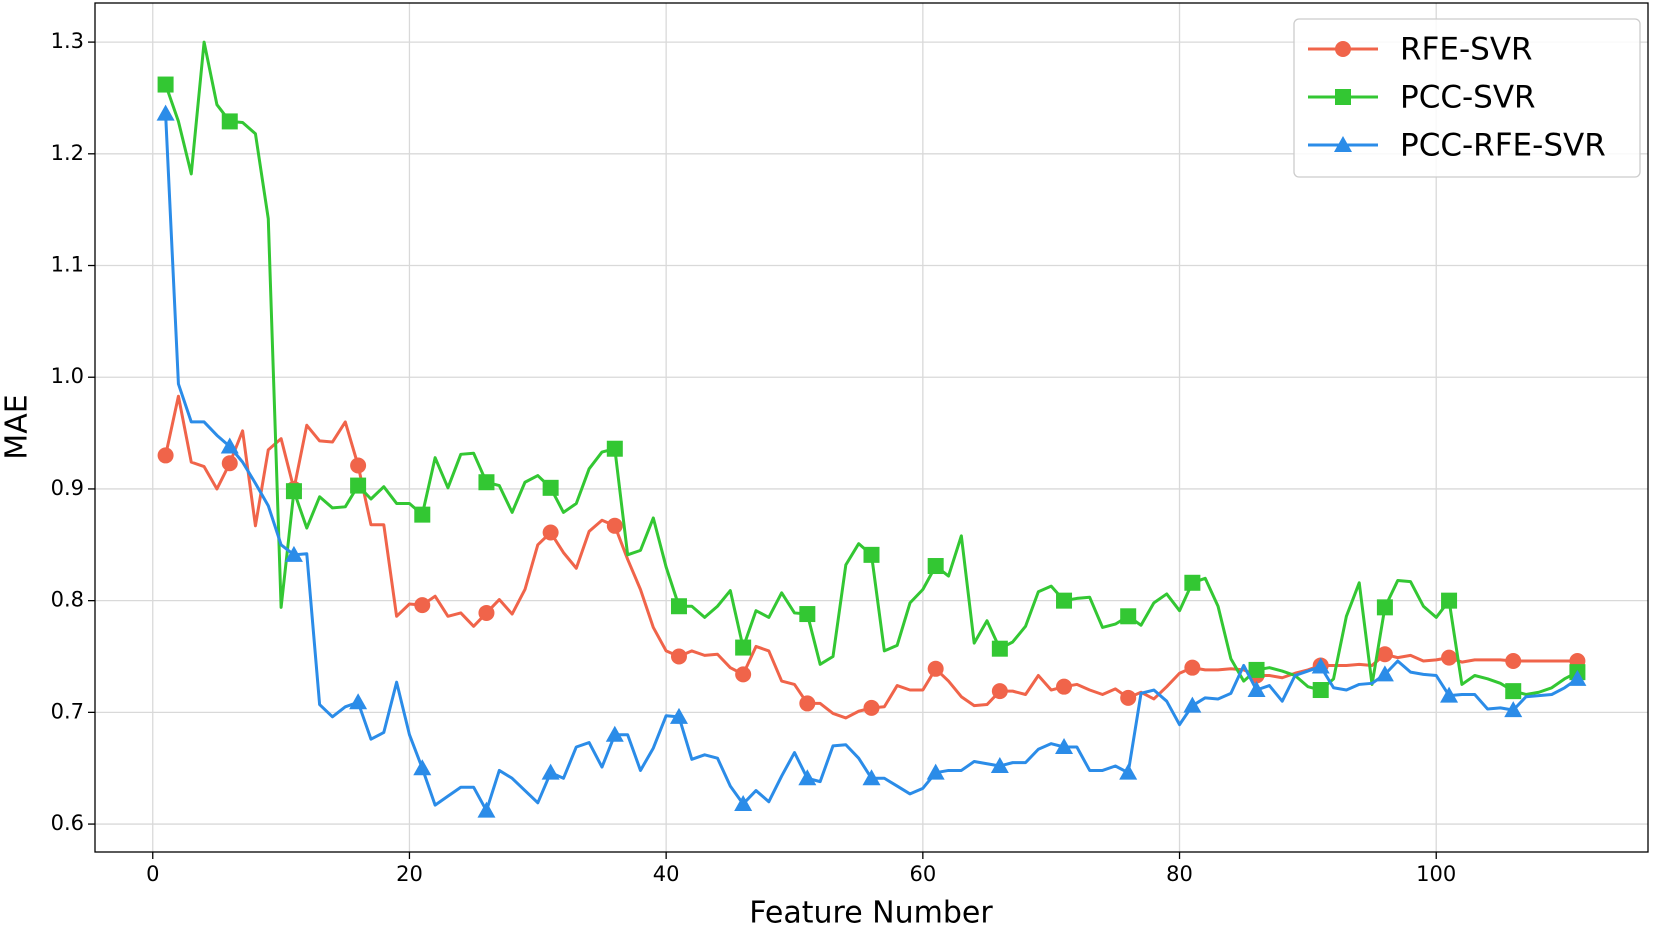  Describe the element at coordinates (409, 874) in the screenshot. I see `x-tick-label: 20` at that location.